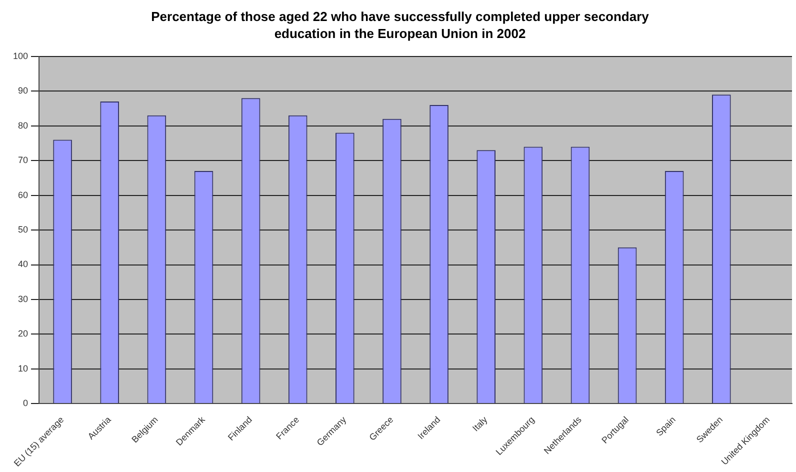 The height and width of the screenshot is (472, 796). Describe the element at coordinates (23, 91) in the screenshot. I see `y-tick-label: 90` at that location.